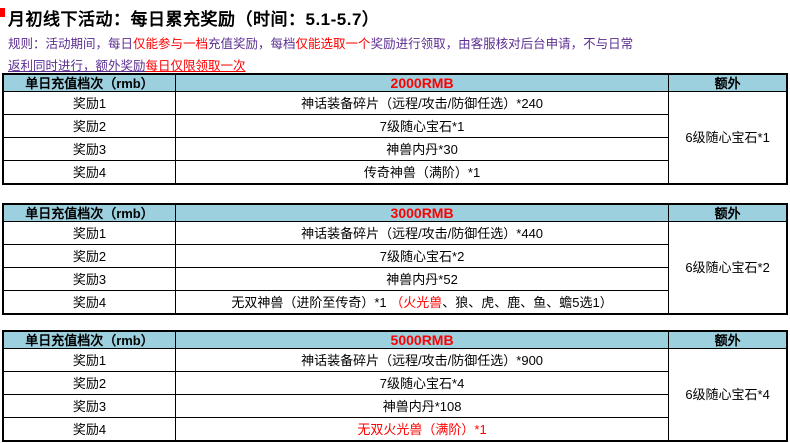  What do you see at coordinates (422, 279) in the screenshot?
I see `reward-value-cell: 神兽内丹*52` at bounding box center [422, 279].